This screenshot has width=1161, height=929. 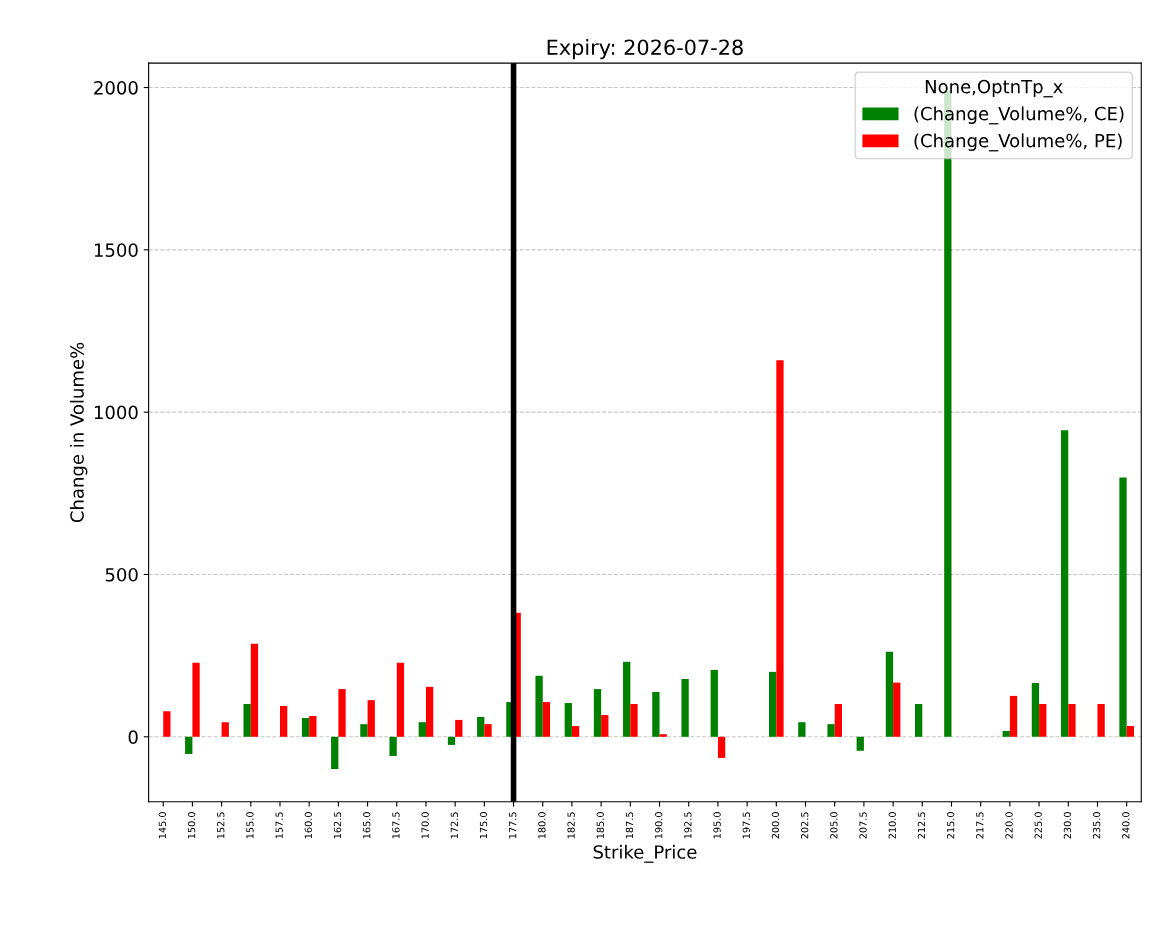 I want to click on x-tick-label: 192.5, so click(x=688, y=825).